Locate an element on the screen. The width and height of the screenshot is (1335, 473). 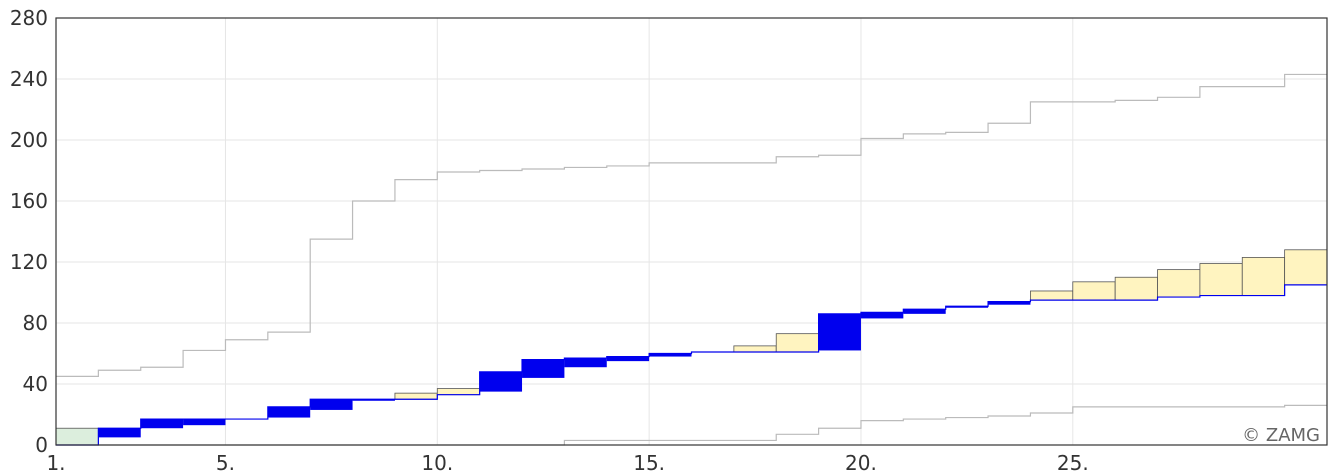
x-tick-label: 10. is located at coordinates (437, 462).